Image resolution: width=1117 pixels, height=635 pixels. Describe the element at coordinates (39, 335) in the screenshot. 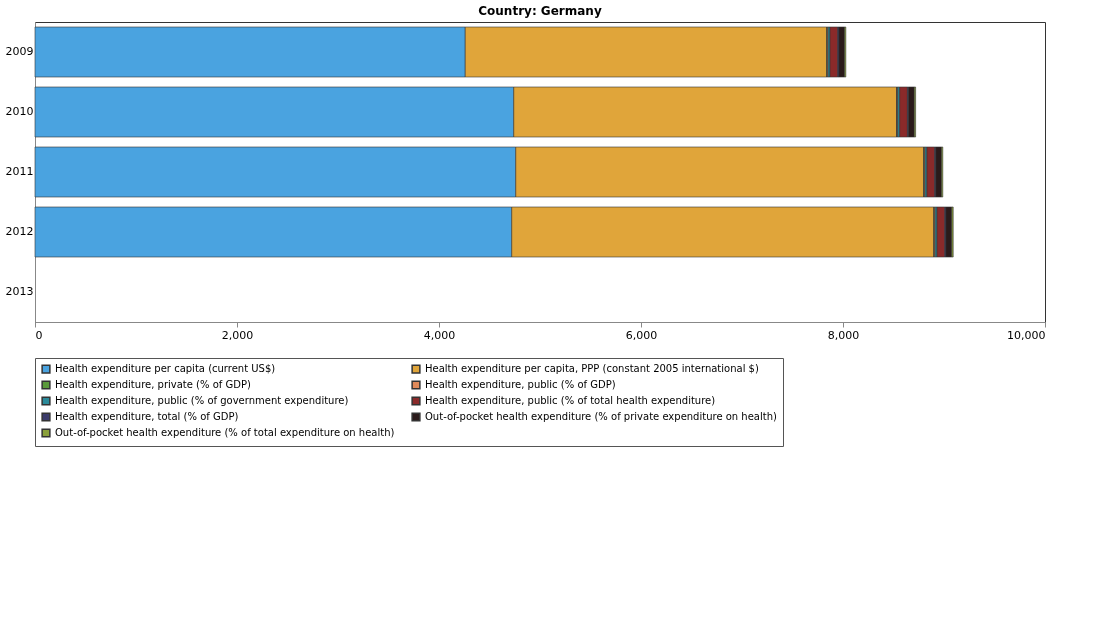

I see `x-tick-label: 0` at that location.